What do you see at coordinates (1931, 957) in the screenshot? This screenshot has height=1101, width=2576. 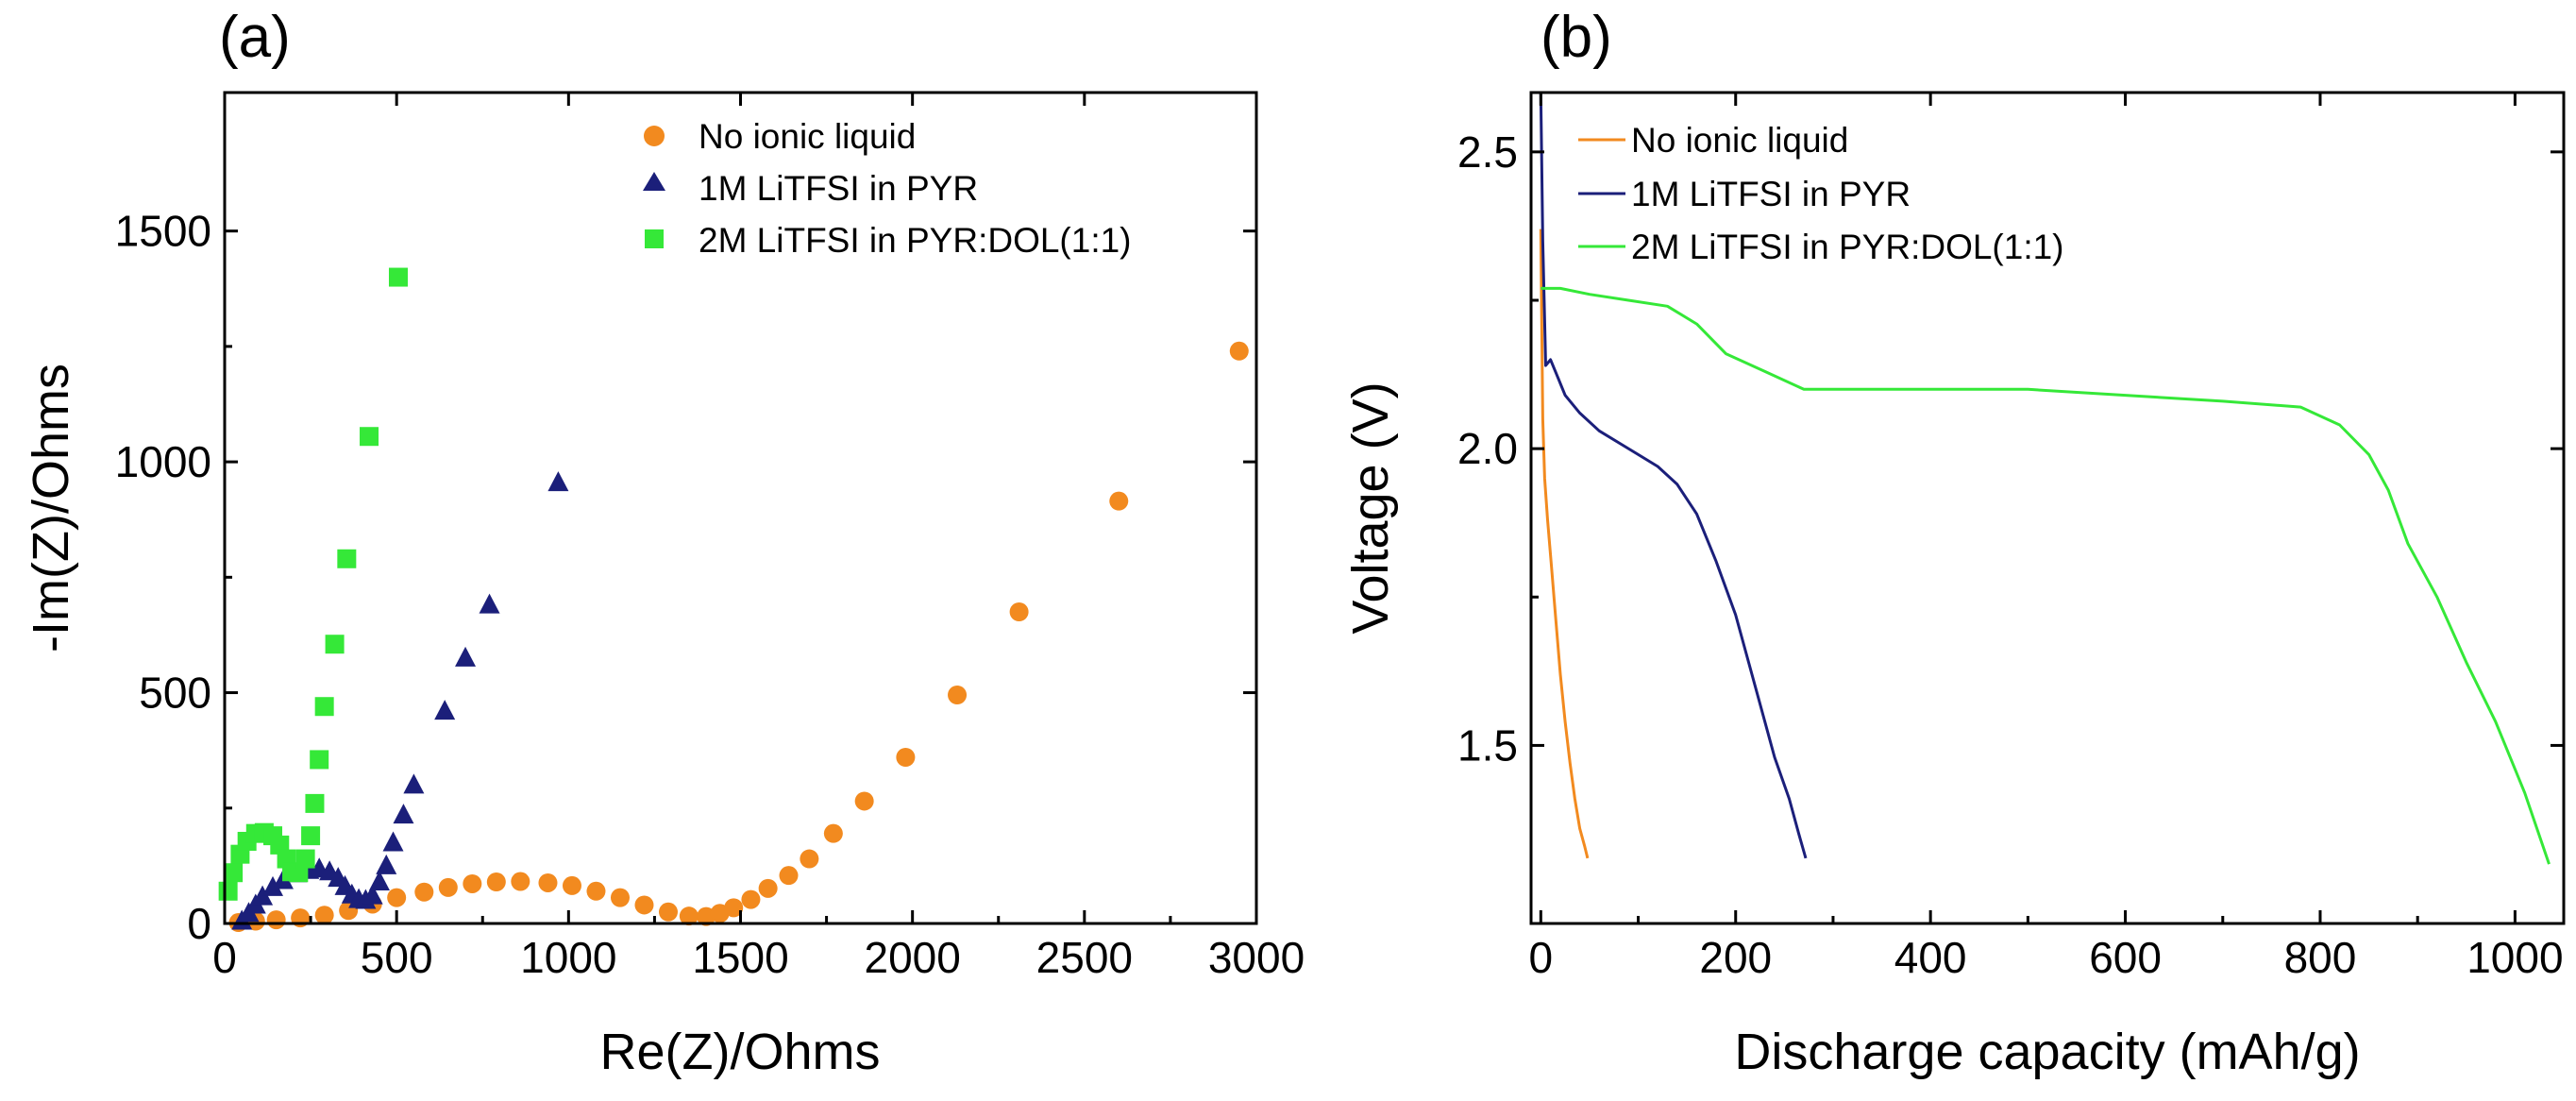 I see `panel-b-x-tick-label: 400` at bounding box center [1931, 957].